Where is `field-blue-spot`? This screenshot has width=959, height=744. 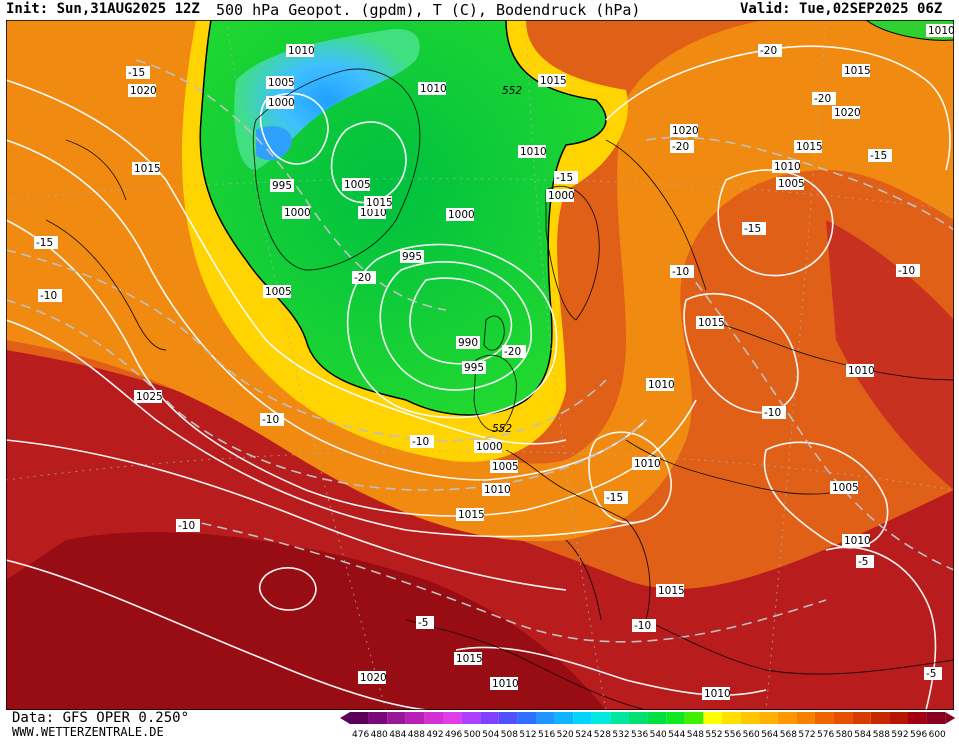
field-blue-spot is located at coordinates (274, 143).